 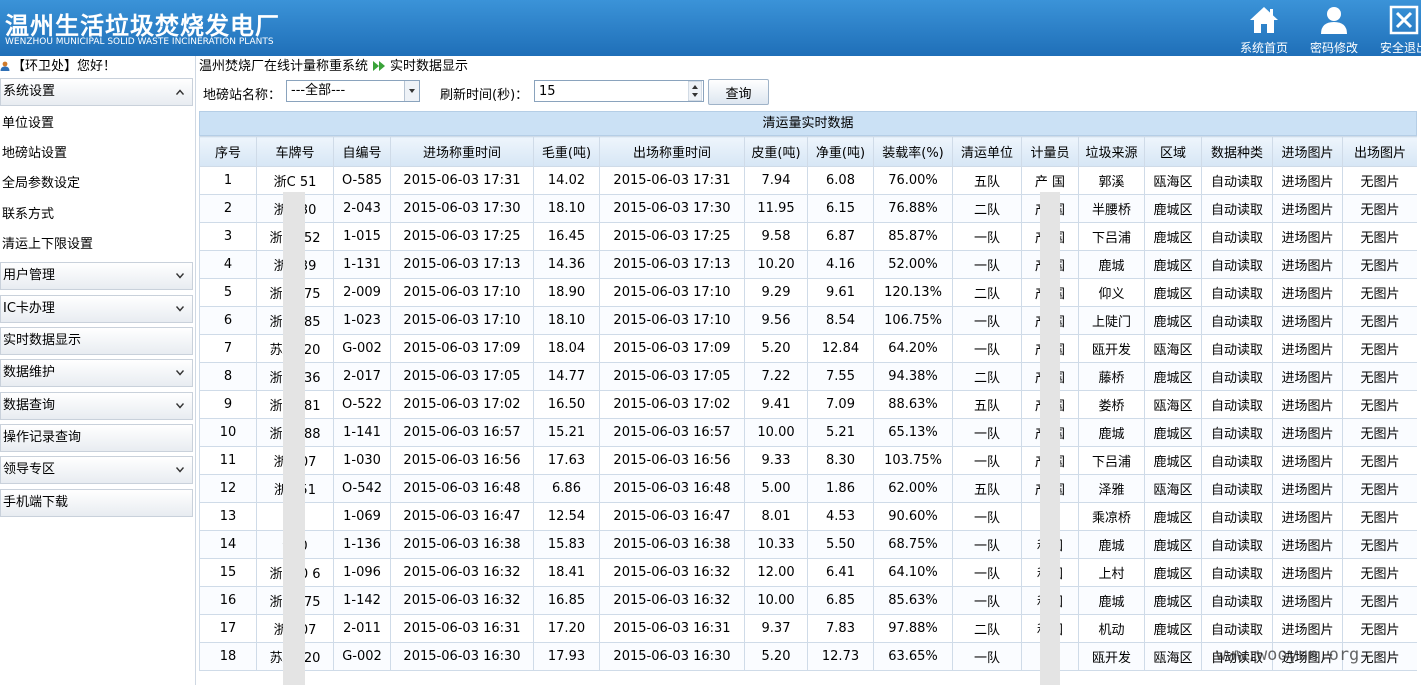 I want to click on sidebar-group-ic-card: IC卡办理, so click(x=96, y=309).